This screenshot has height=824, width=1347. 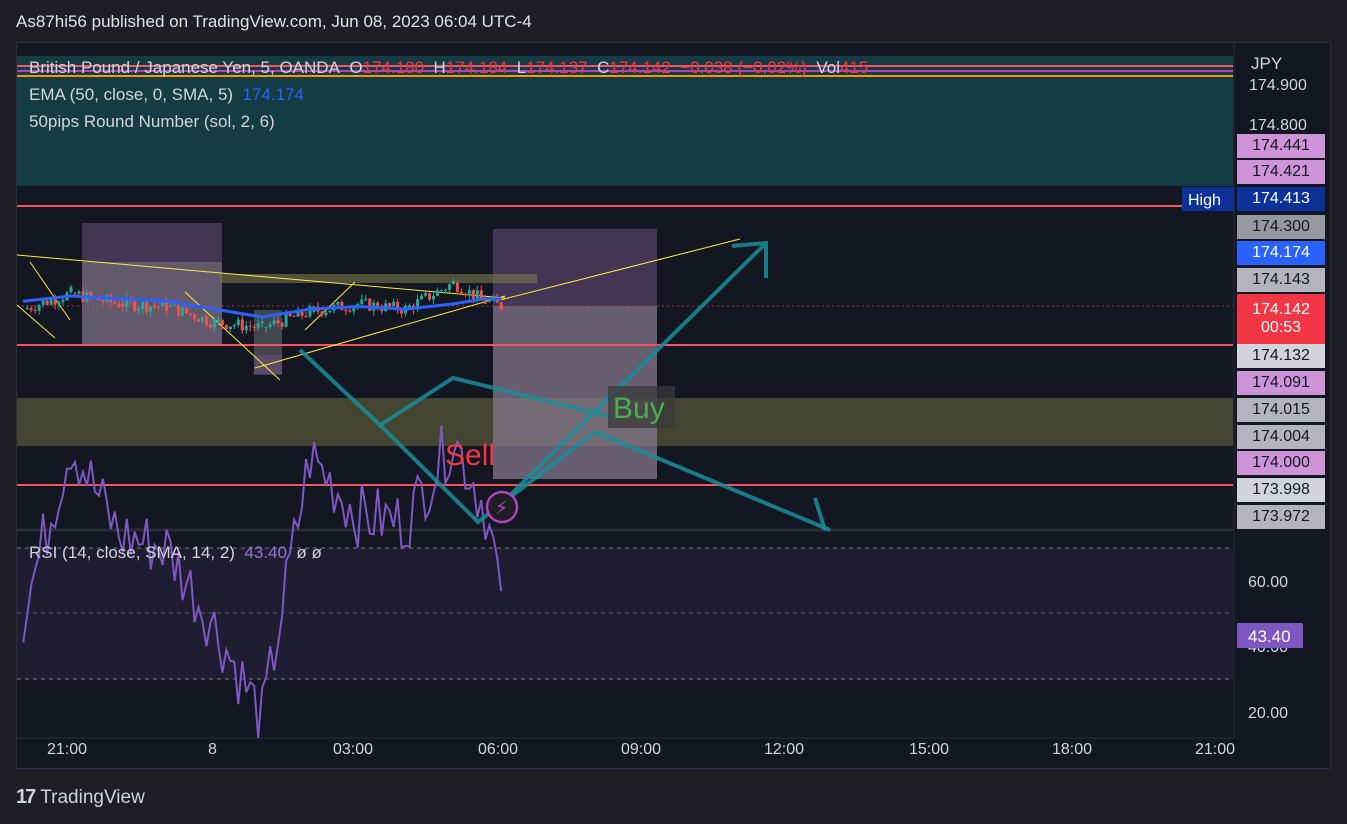 What do you see at coordinates (1281, 383) in the screenshot?
I see `price-tag: 174.091` at bounding box center [1281, 383].